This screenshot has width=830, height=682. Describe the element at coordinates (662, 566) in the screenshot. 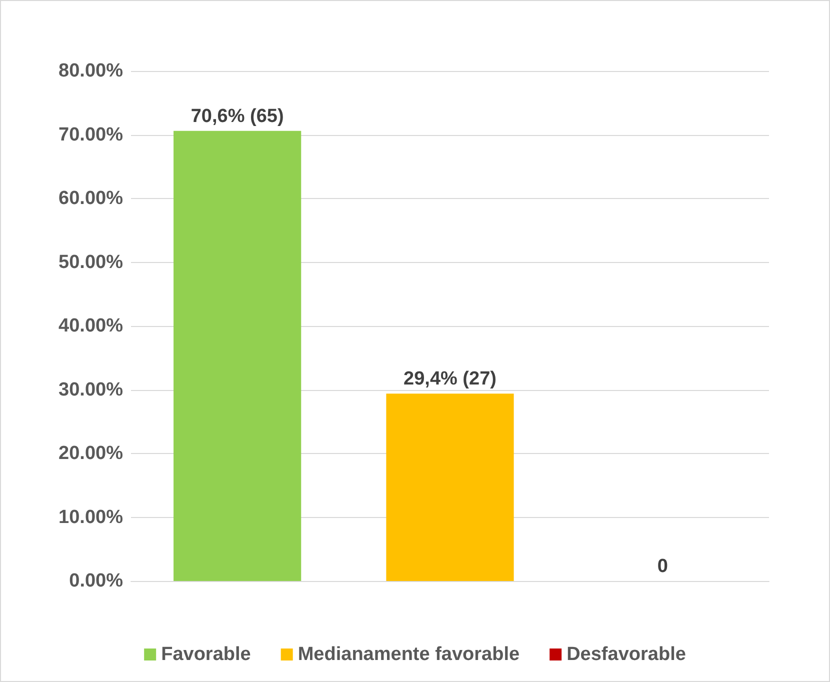

I see `data-label: 0` at that location.